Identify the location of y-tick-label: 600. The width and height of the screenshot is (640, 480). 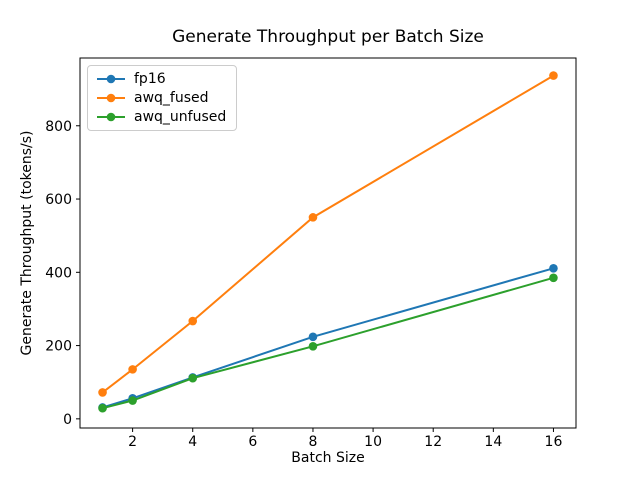
(58, 200).